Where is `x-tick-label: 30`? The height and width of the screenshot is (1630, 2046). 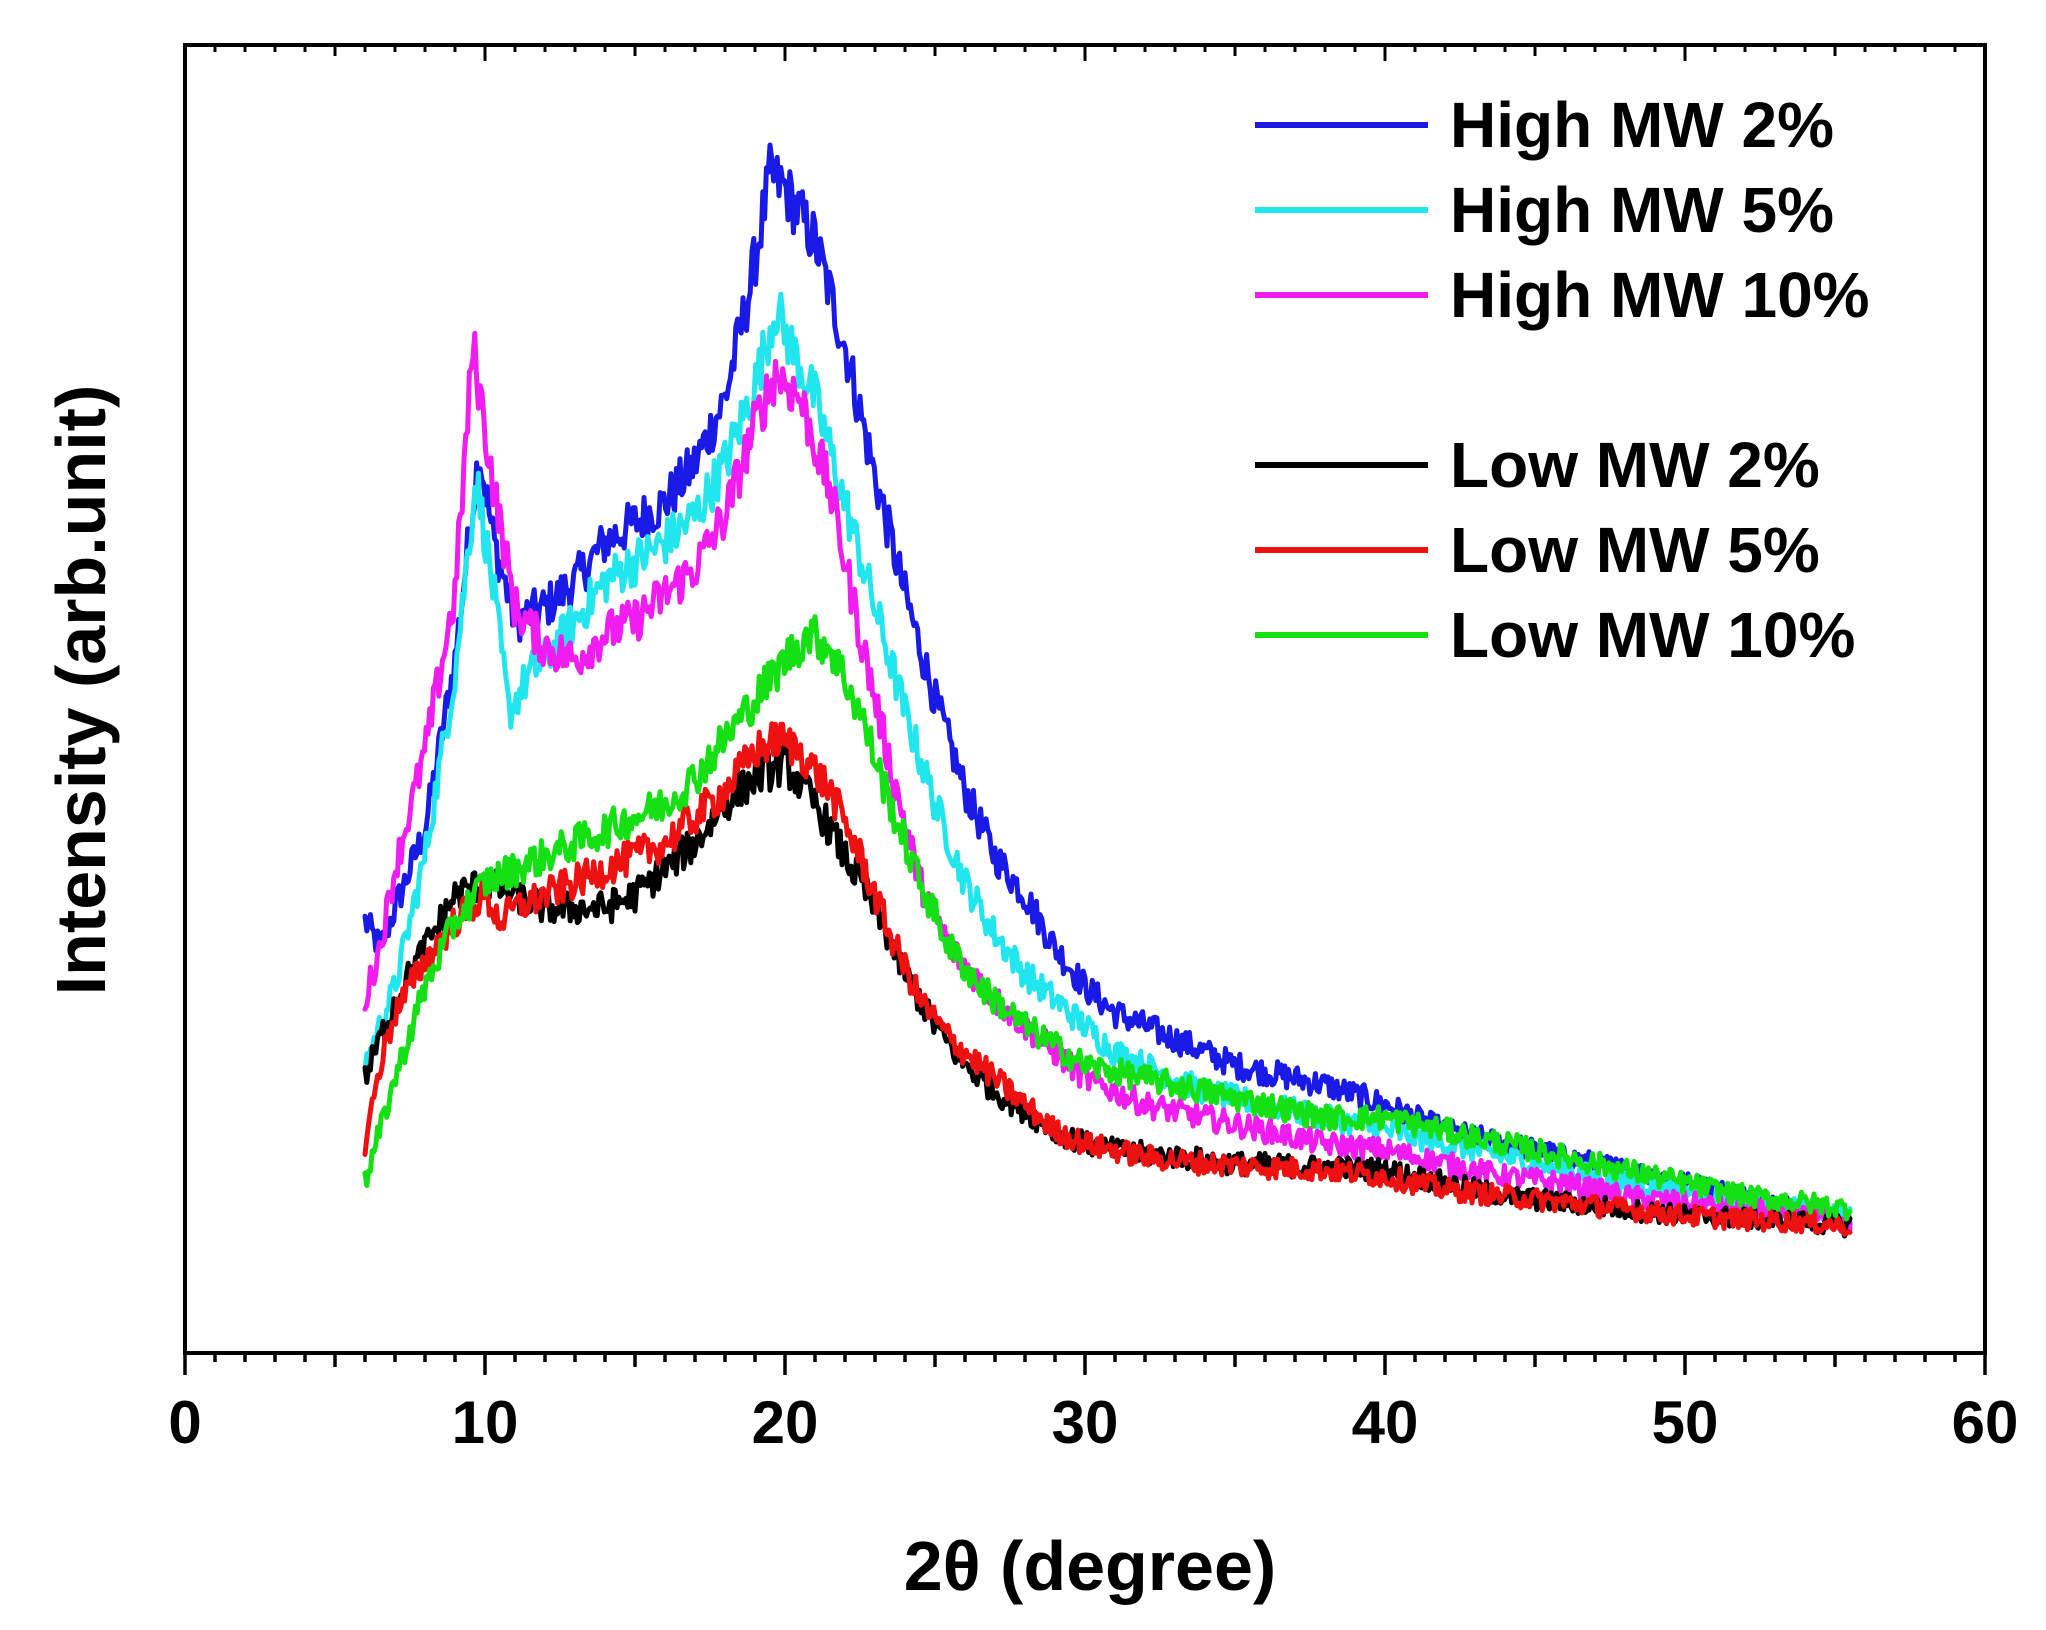
x-tick-label: 30 is located at coordinates (1085, 1422).